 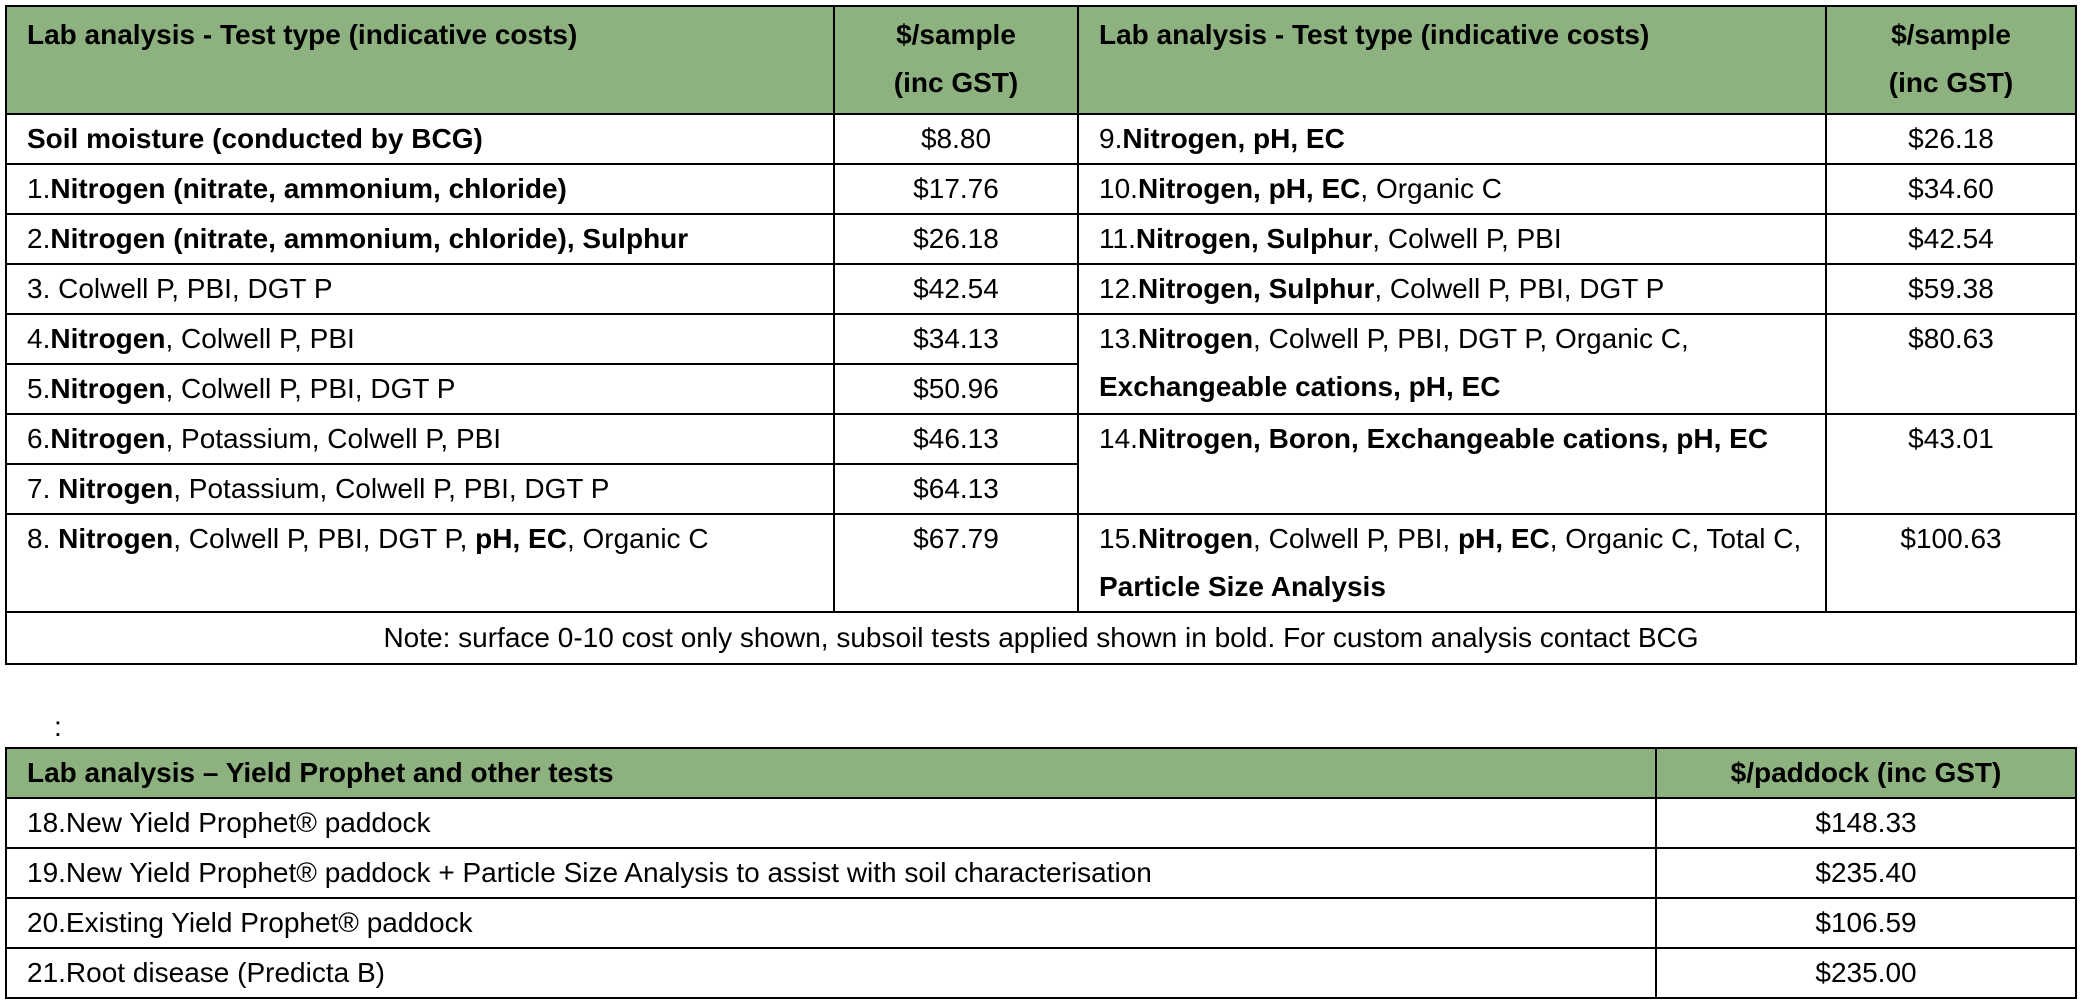 I want to click on test-price: $235.00, so click(x=1866, y=973).